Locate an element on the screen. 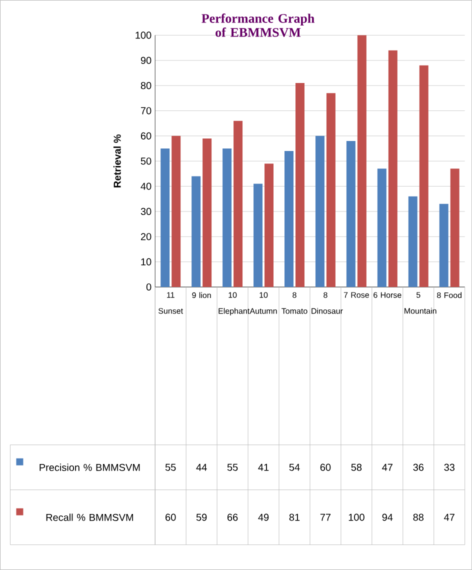 The image size is (472, 570). data-label: 59 is located at coordinates (201, 517).